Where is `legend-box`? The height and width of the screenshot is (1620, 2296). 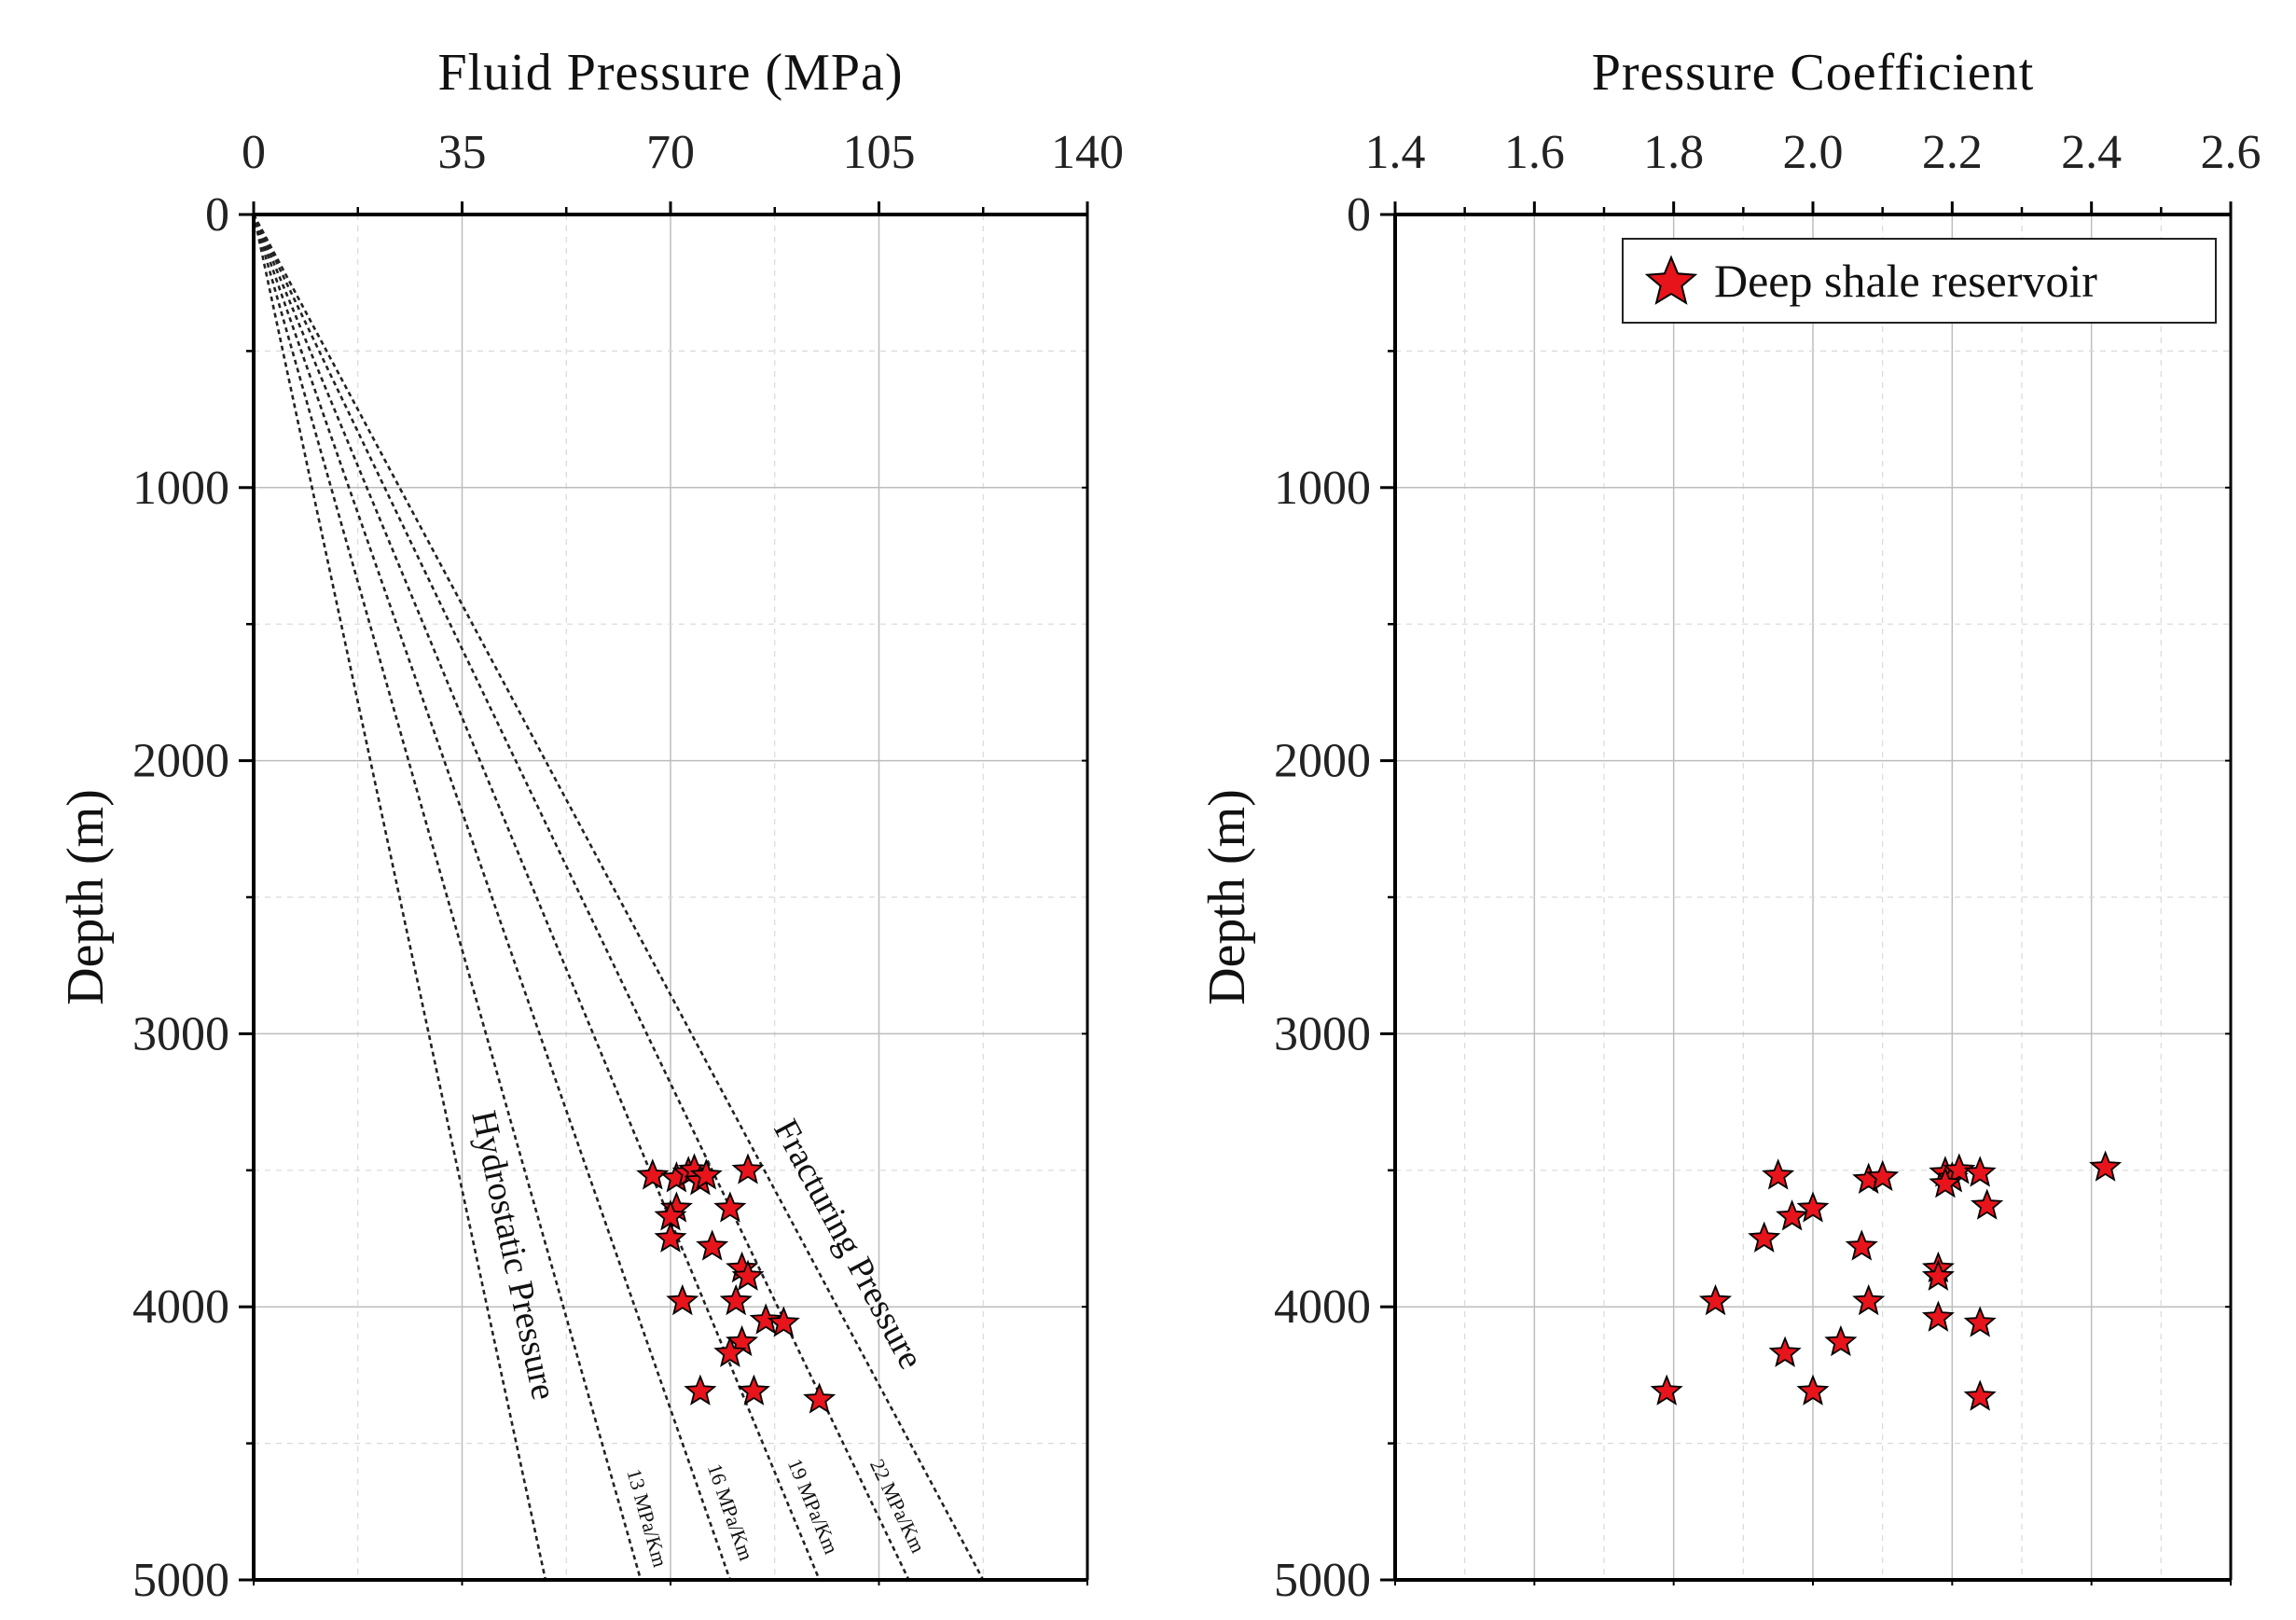 legend-box is located at coordinates (1919, 281).